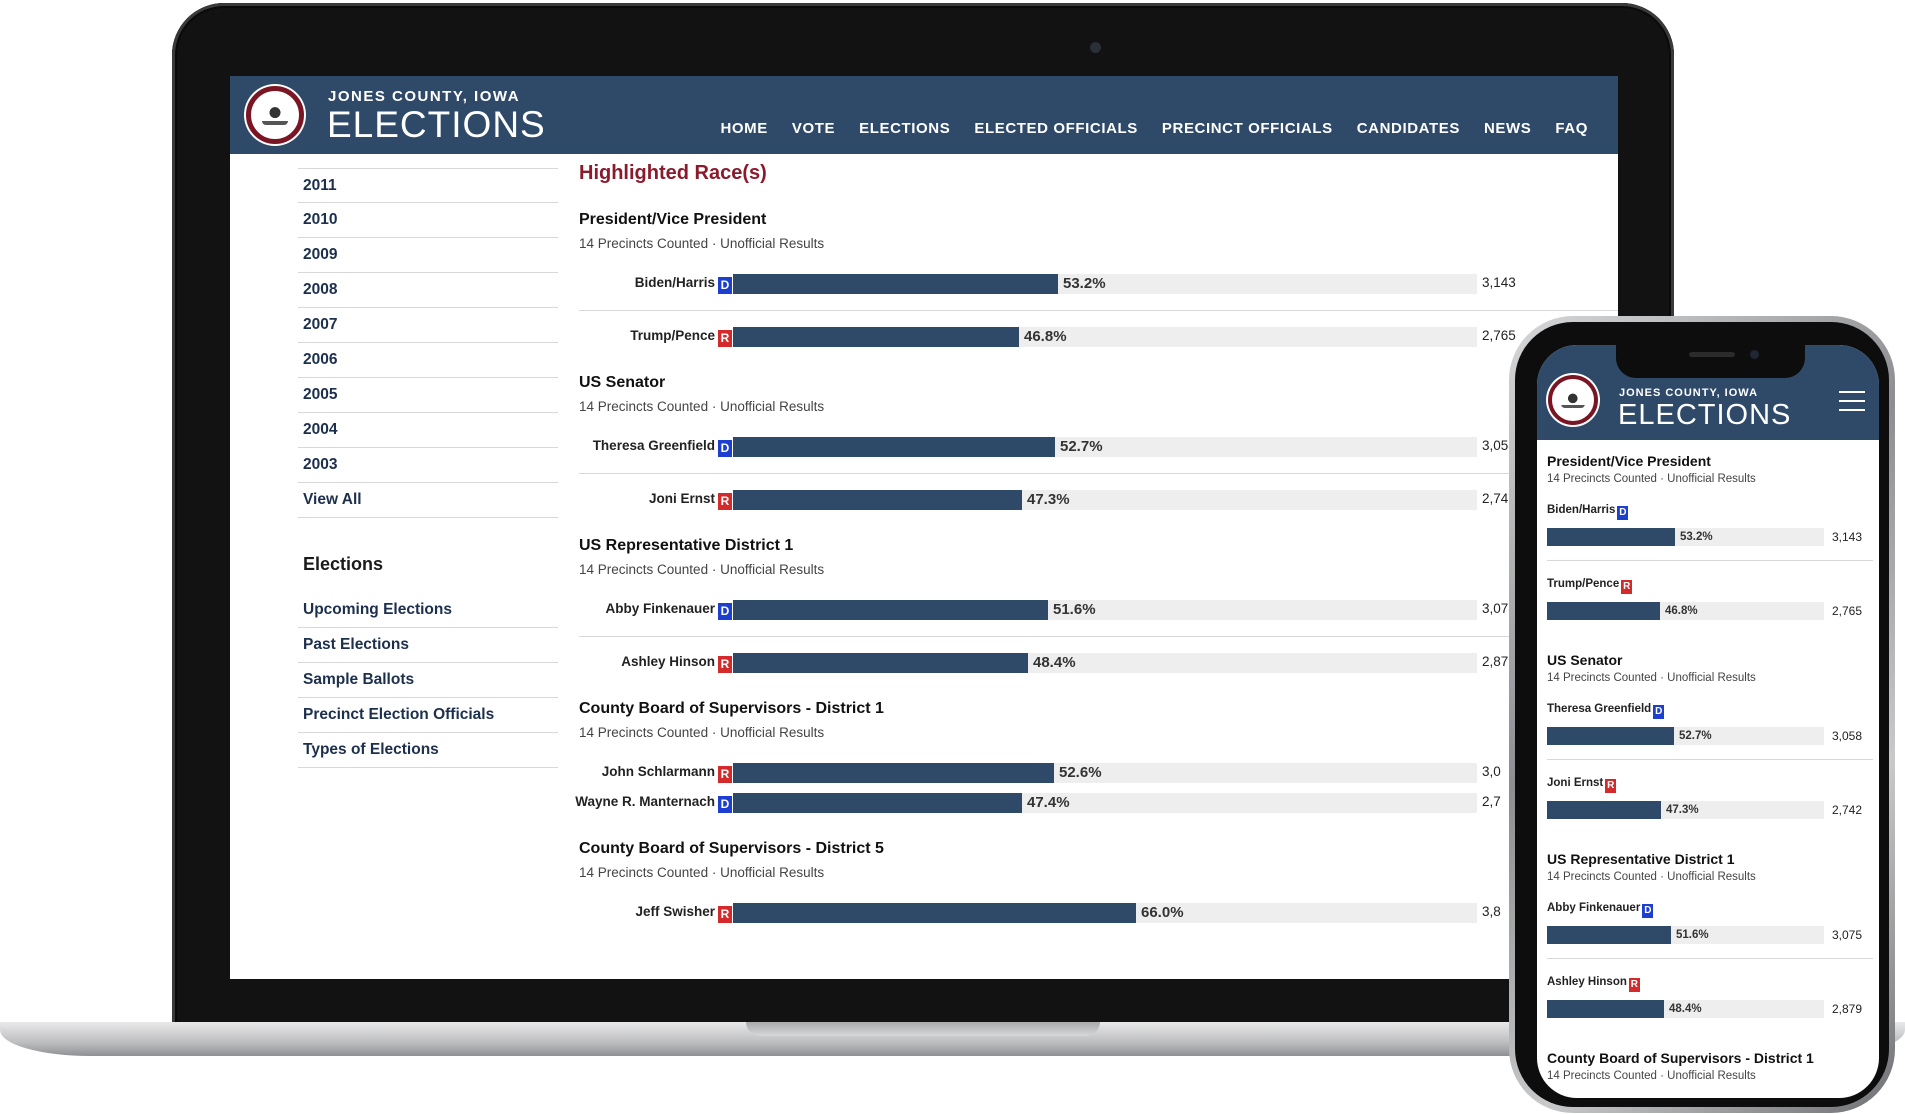 The width and height of the screenshot is (1905, 1114). What do you see at coordinates (1710, 935) in the screenshot?
I see `mobile-result-bar: 51.6% 3,075` at bounding box center [1710, 935].